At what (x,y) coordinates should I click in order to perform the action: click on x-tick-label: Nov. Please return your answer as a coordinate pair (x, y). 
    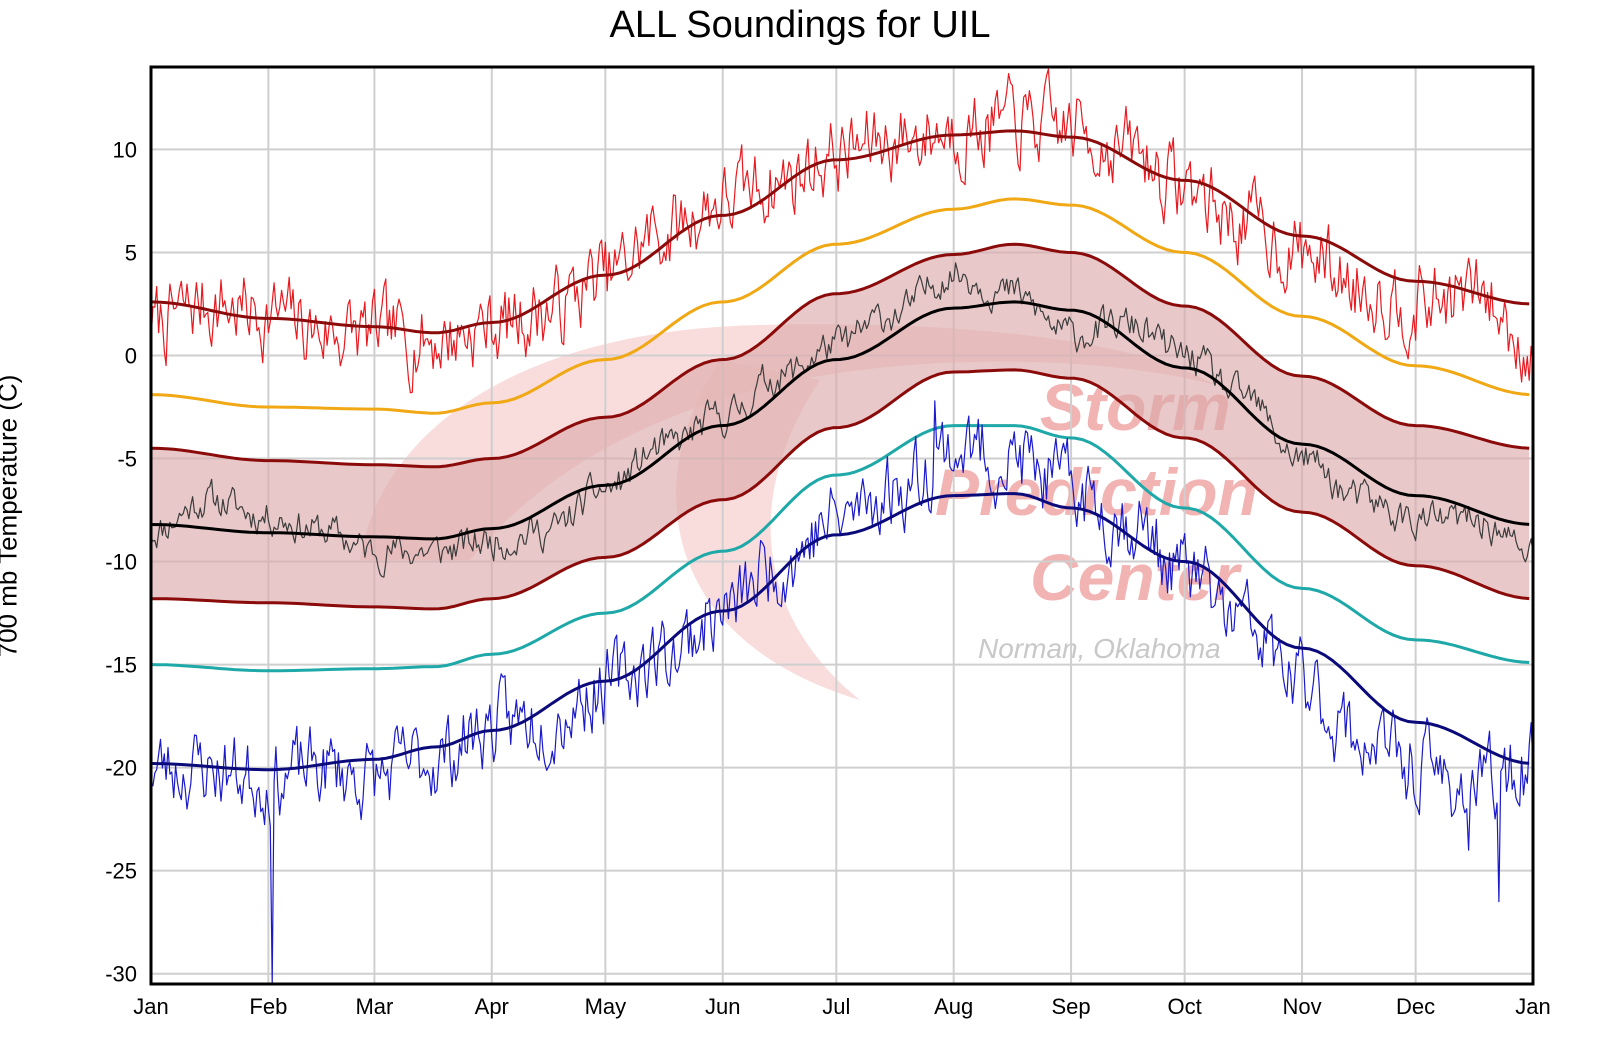
    Looking at the image, I should click on (1301, 1006).